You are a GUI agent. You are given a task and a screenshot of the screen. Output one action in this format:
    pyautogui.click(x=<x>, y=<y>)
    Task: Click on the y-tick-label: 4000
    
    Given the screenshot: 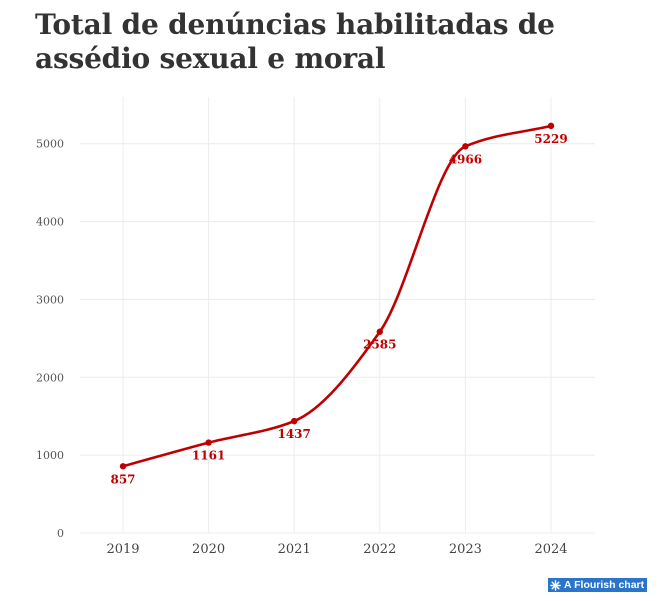 What is the action you would take?
    pyautogui.click(x=50, y=222)
    